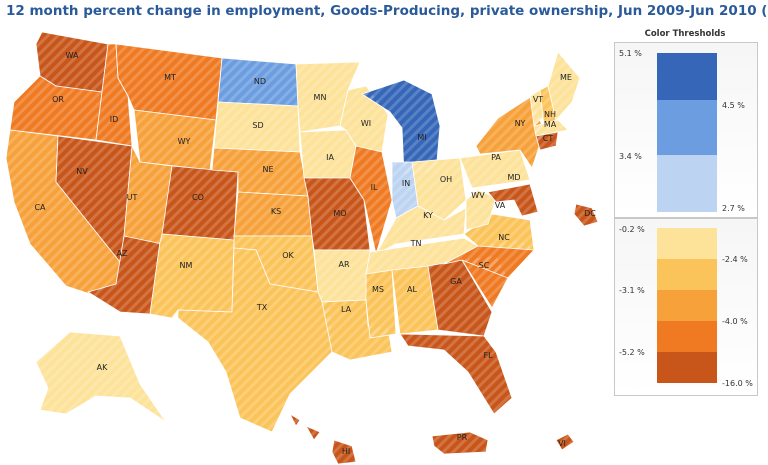  I want to click on threshold-neg-3: -4.0 %, so click(735, 321).